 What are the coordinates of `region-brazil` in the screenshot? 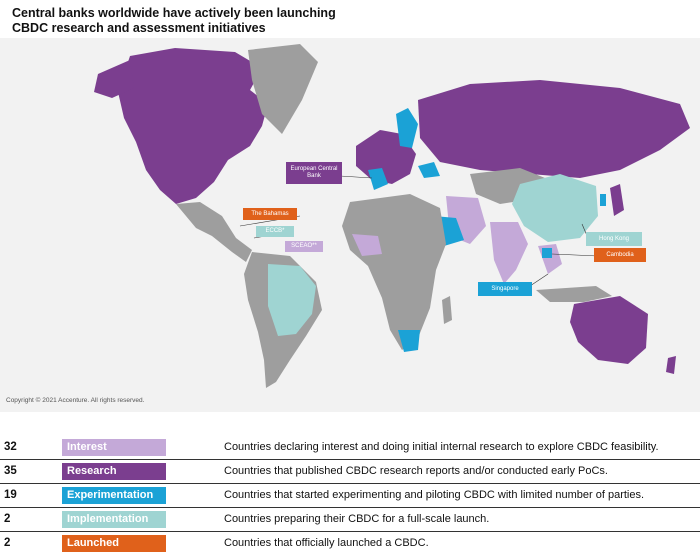 It's located at (292, 300).